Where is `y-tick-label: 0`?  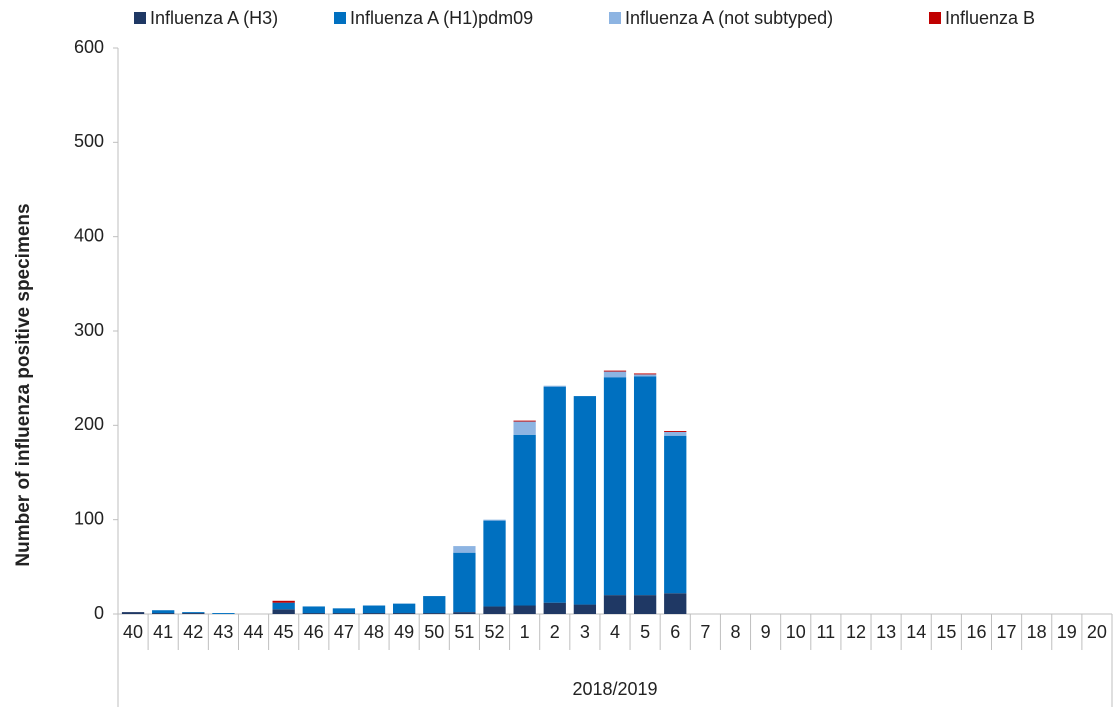 y-tick-label: 0 is located at coordinates (99, 613).